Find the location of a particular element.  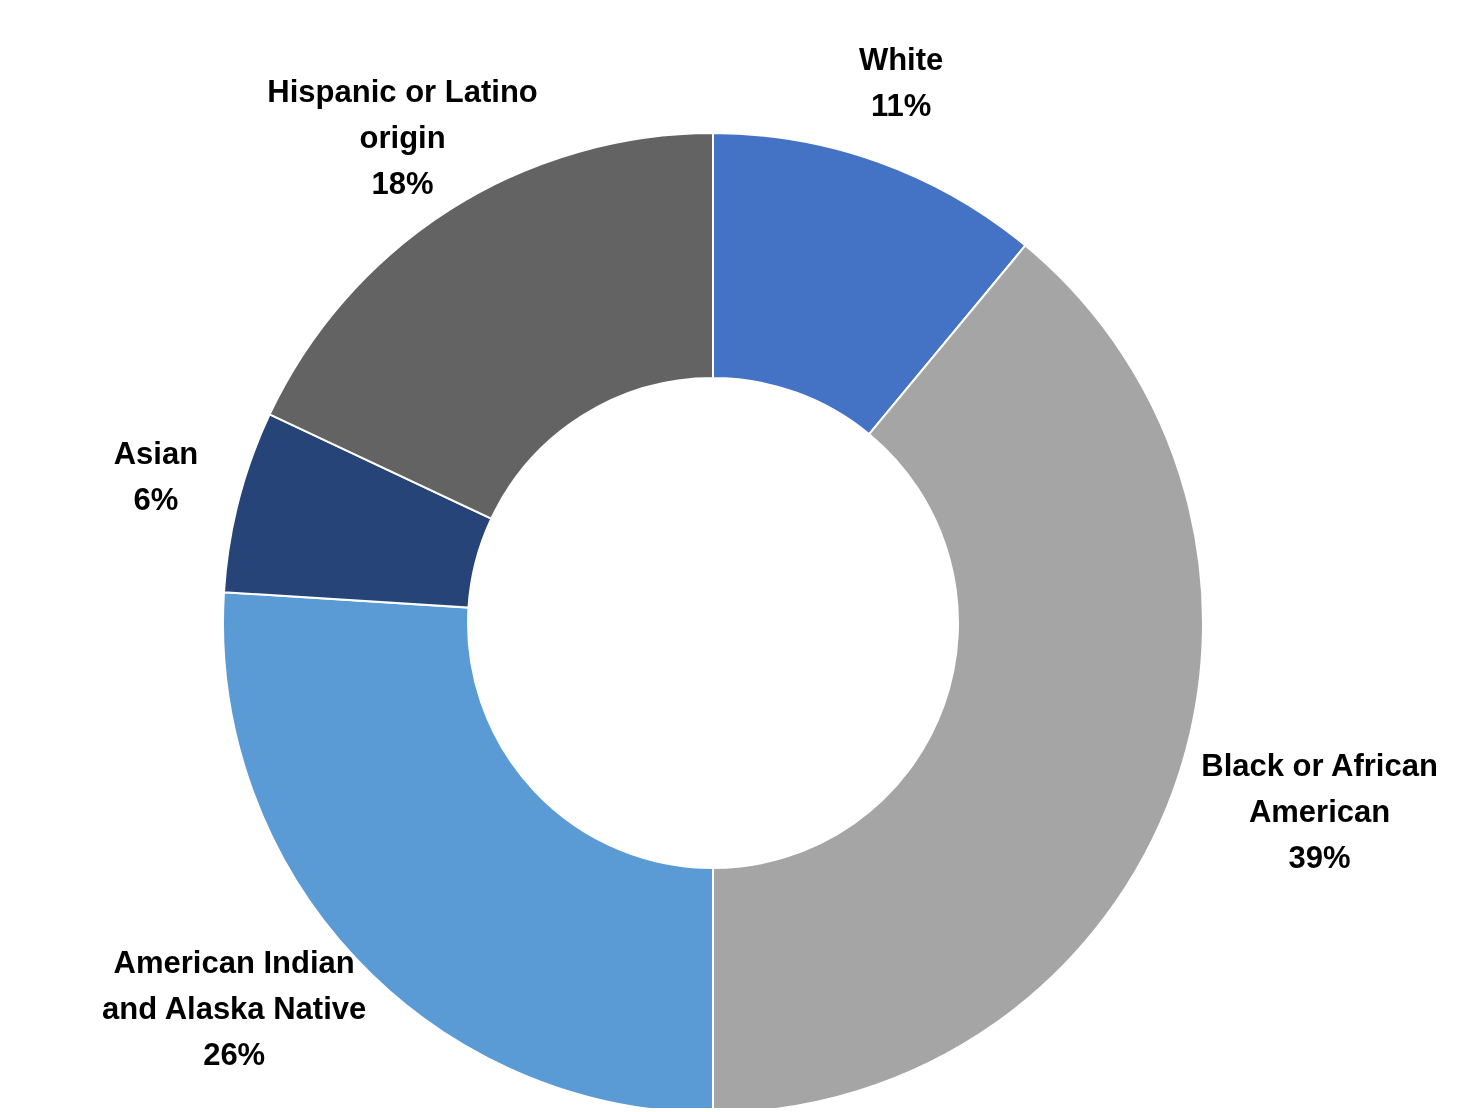

data-label: 39% is located at coordinates (1319, 857).